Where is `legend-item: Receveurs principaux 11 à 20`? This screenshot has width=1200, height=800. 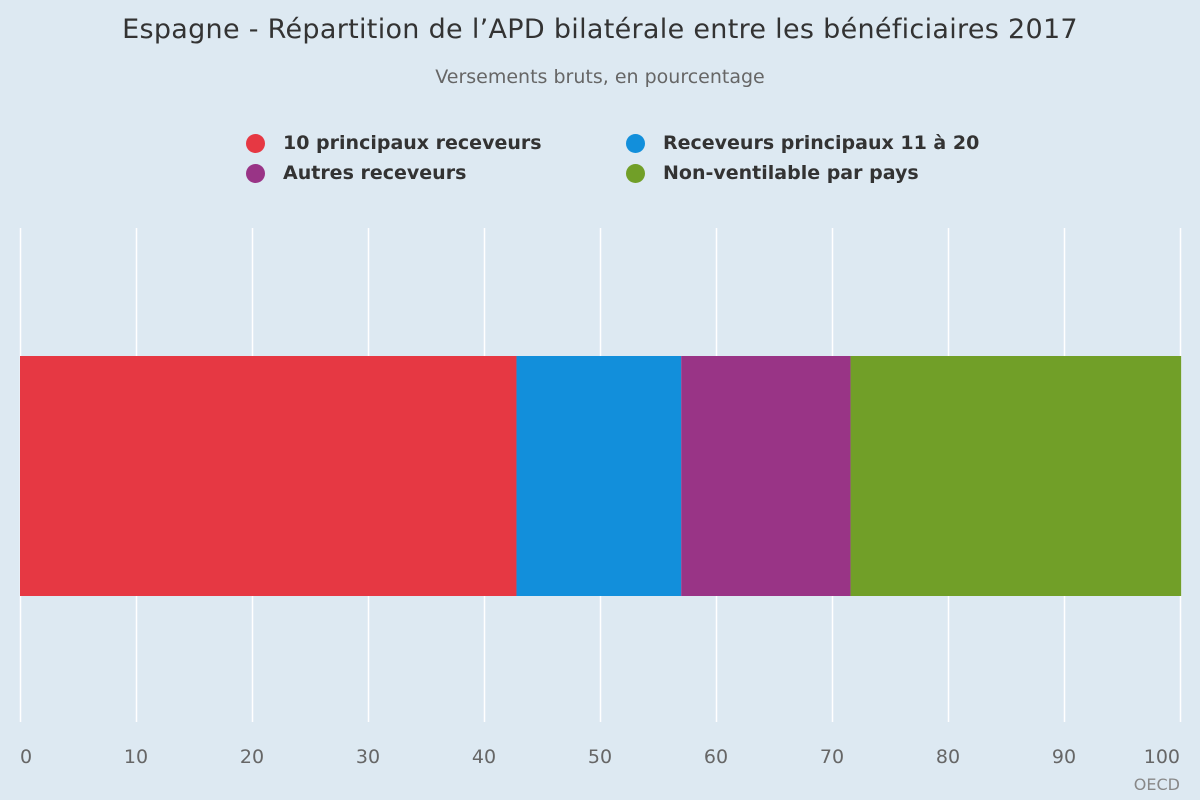 legend-item: Receveurs principaux 11 à 20 is located at coordinates (802, 143).